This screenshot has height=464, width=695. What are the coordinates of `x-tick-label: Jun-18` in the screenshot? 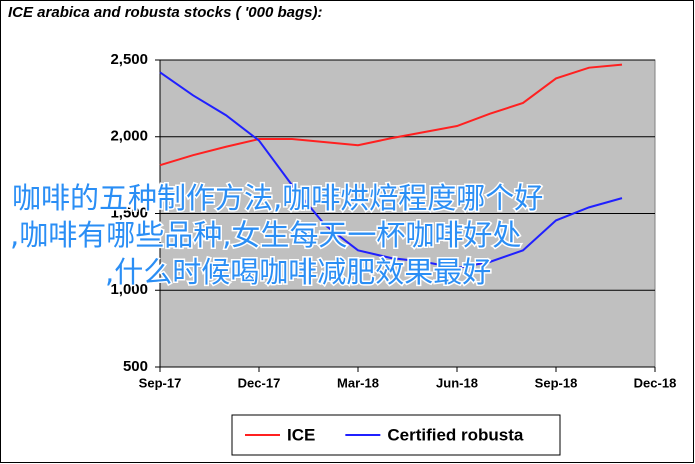 It's located at (457, 382).